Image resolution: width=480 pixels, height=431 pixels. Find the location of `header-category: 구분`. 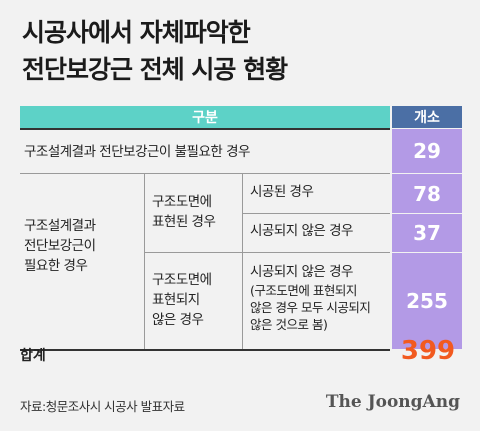

header-category: 구분 is located at coordinates (205, 117).